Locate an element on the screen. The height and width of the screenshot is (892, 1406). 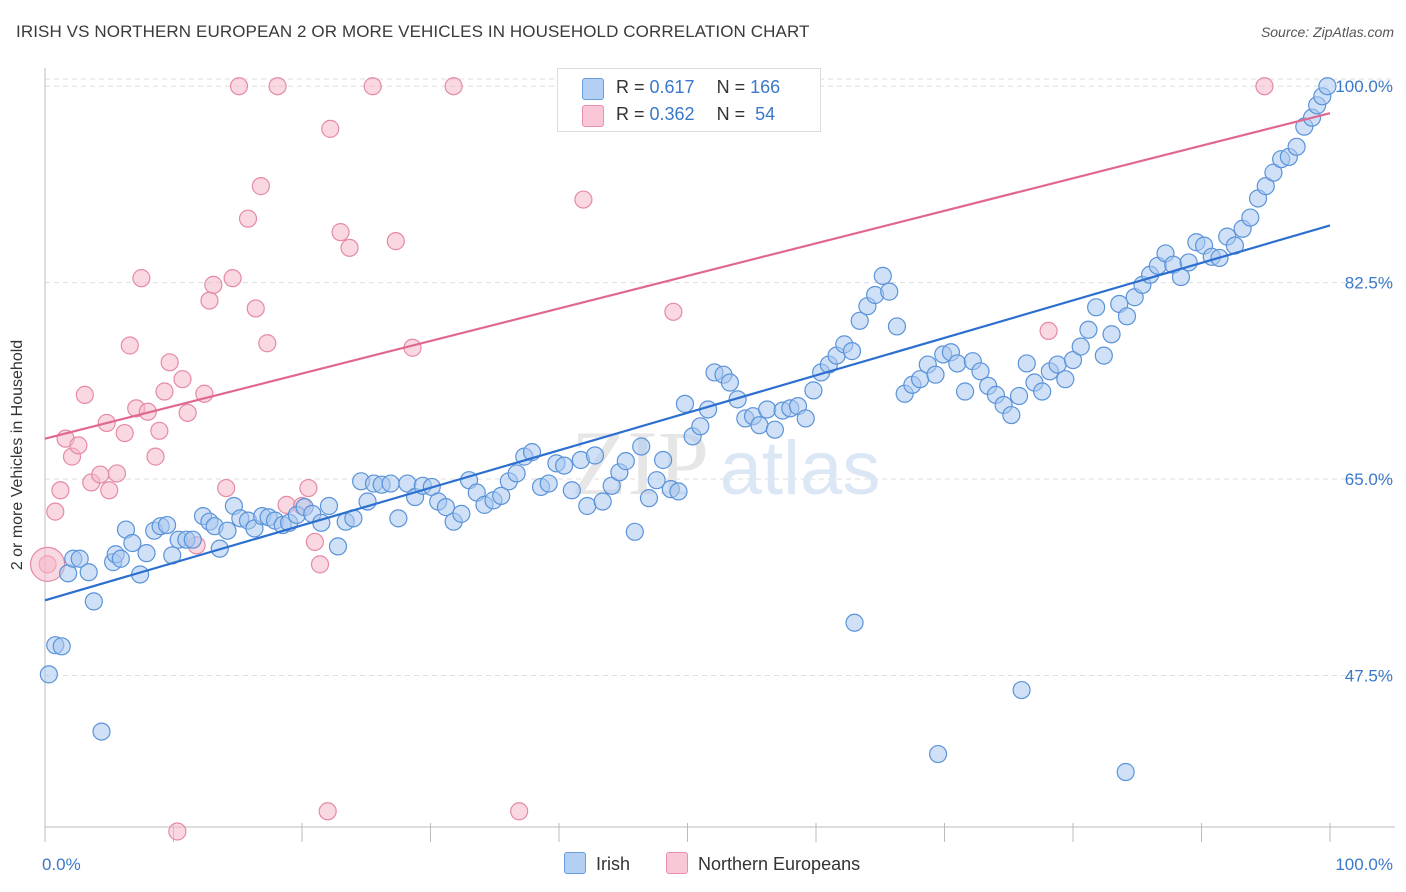
x-tick-label: 0.0% is located at coordinates (61, 864).